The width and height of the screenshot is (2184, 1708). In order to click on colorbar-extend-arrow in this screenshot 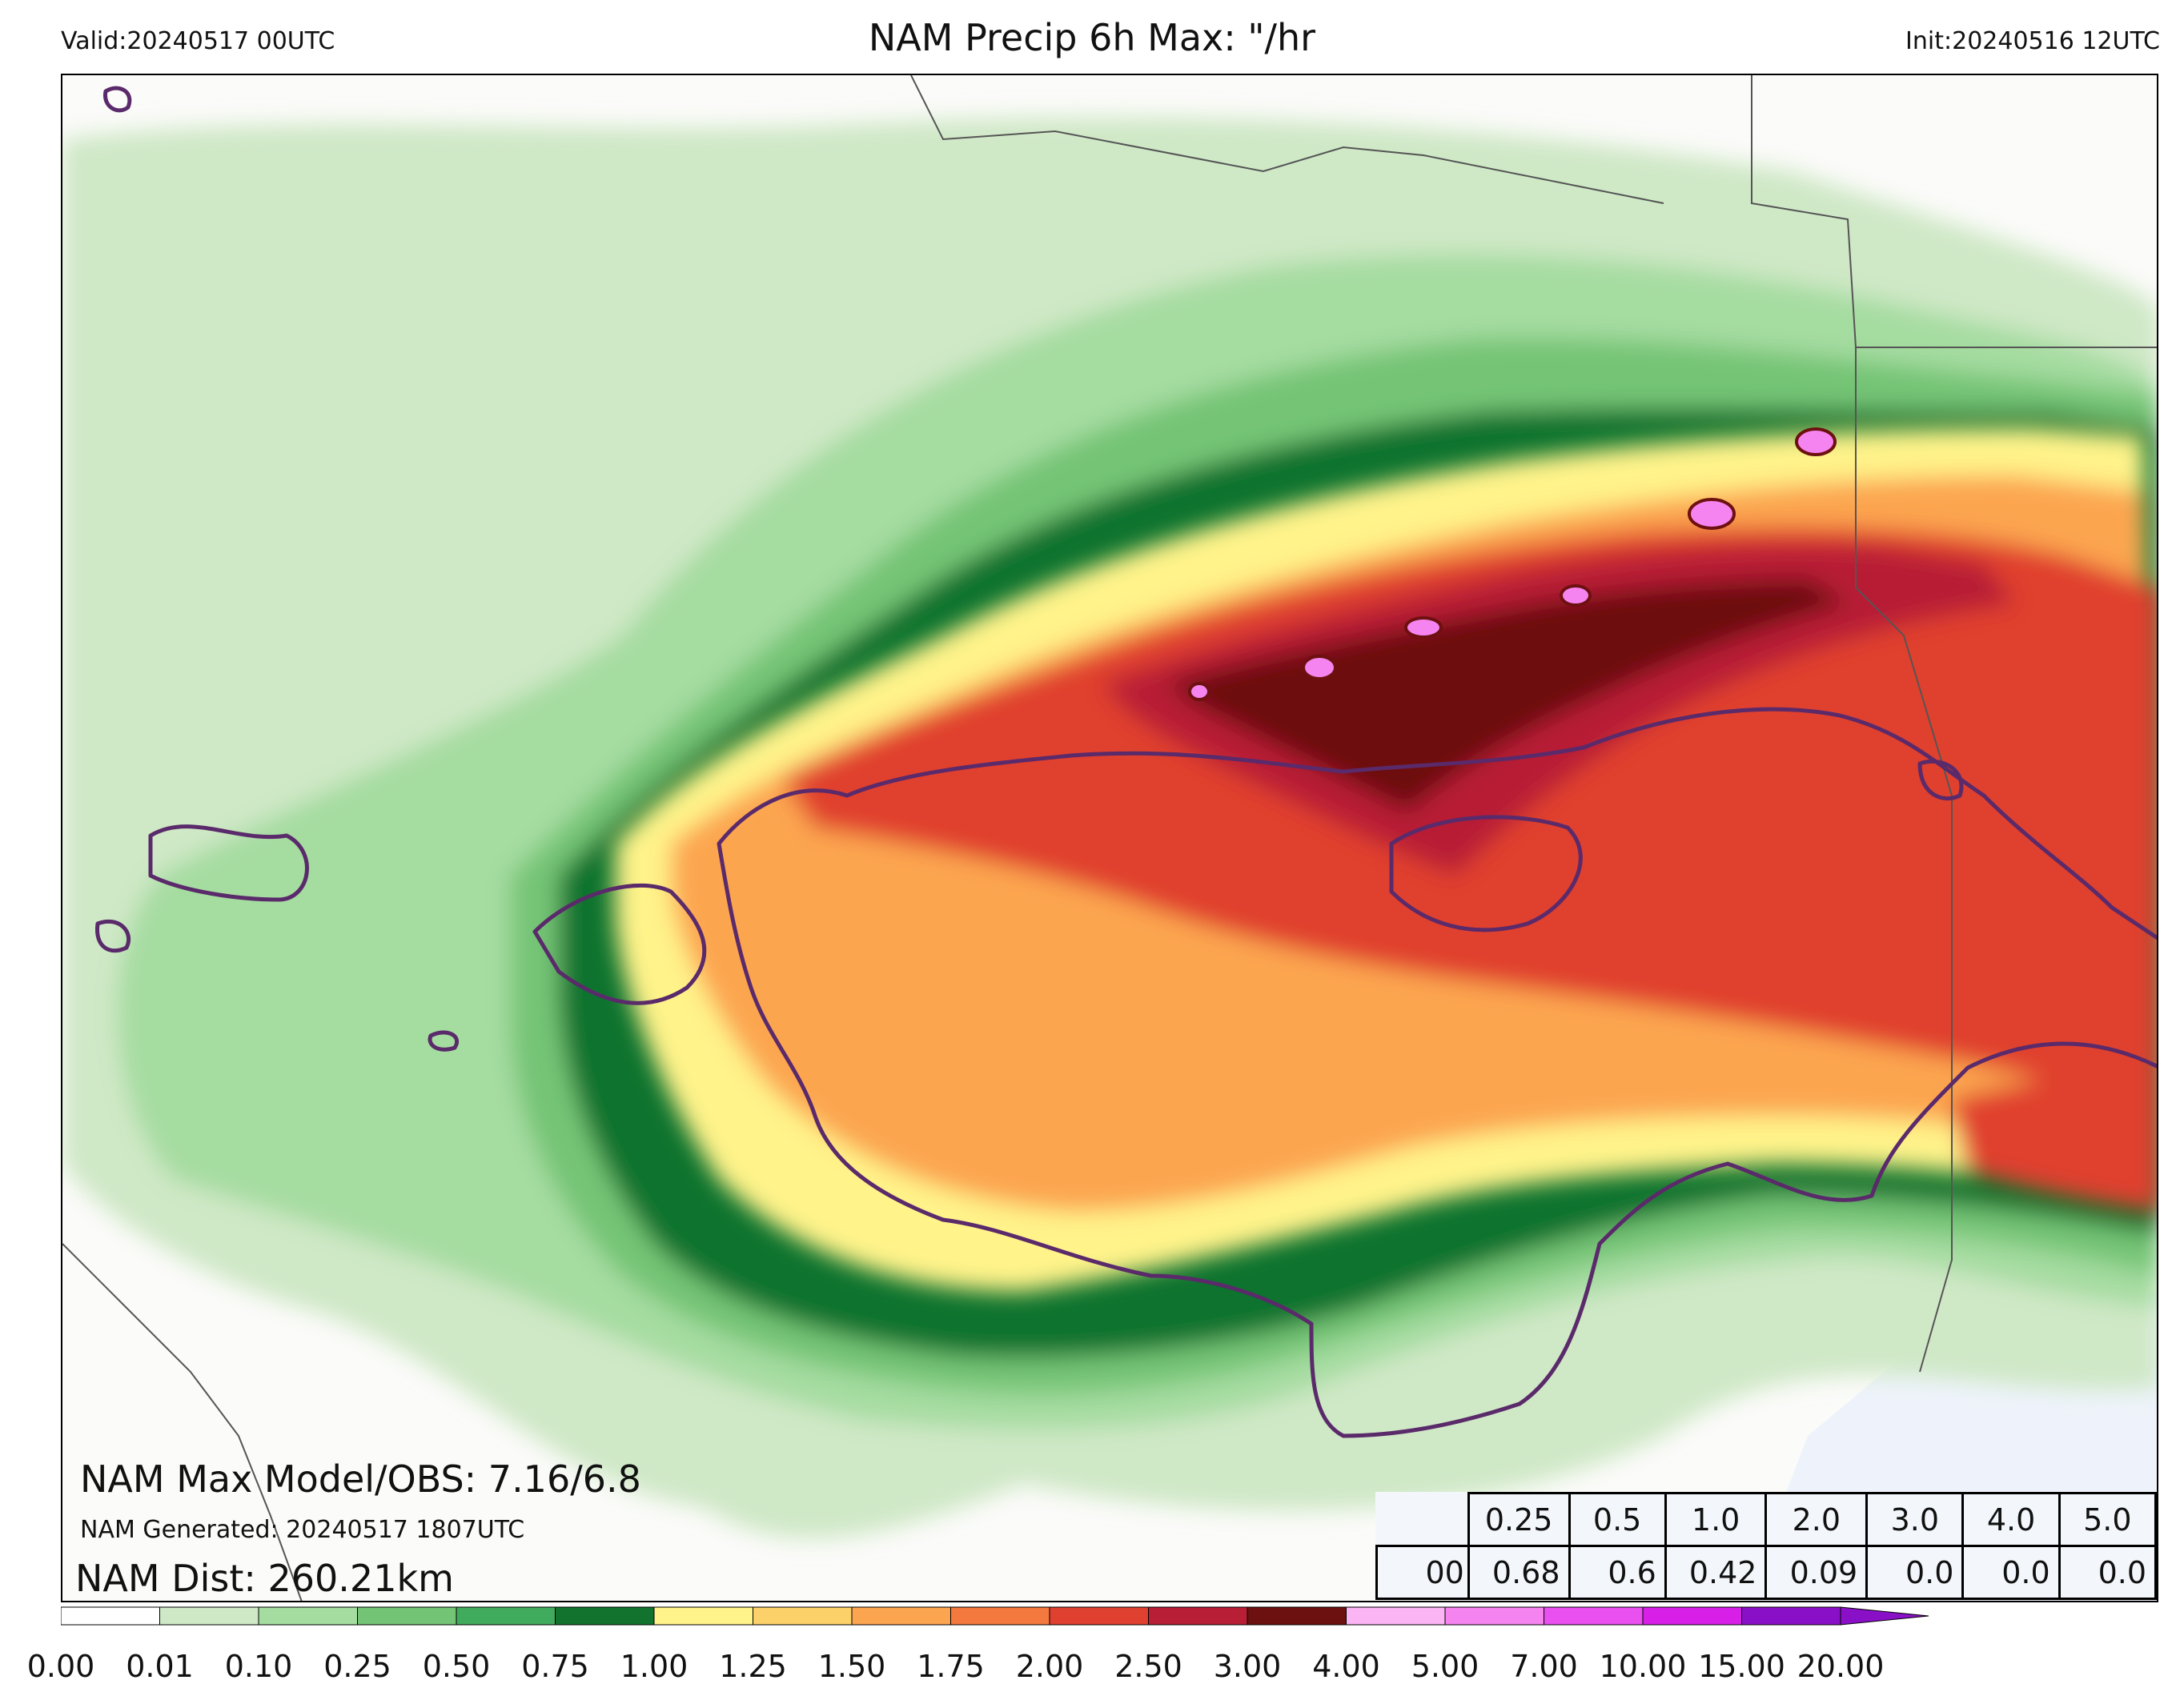, I will do `click(1884, 1616)`.